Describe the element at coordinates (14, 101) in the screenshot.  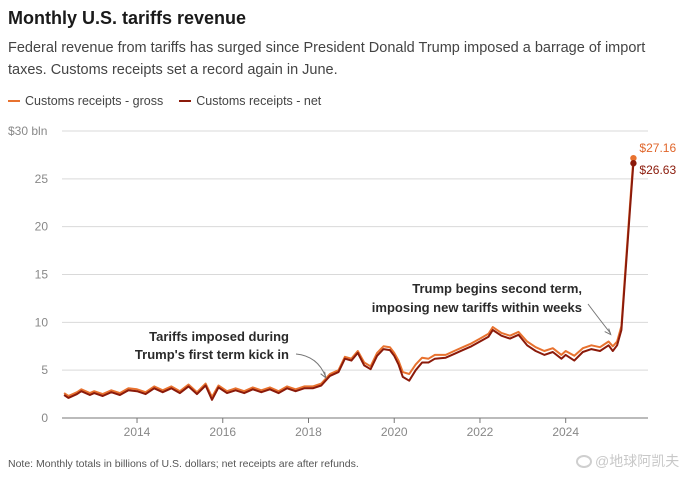
I see `legend-swatch-gross` at that location.